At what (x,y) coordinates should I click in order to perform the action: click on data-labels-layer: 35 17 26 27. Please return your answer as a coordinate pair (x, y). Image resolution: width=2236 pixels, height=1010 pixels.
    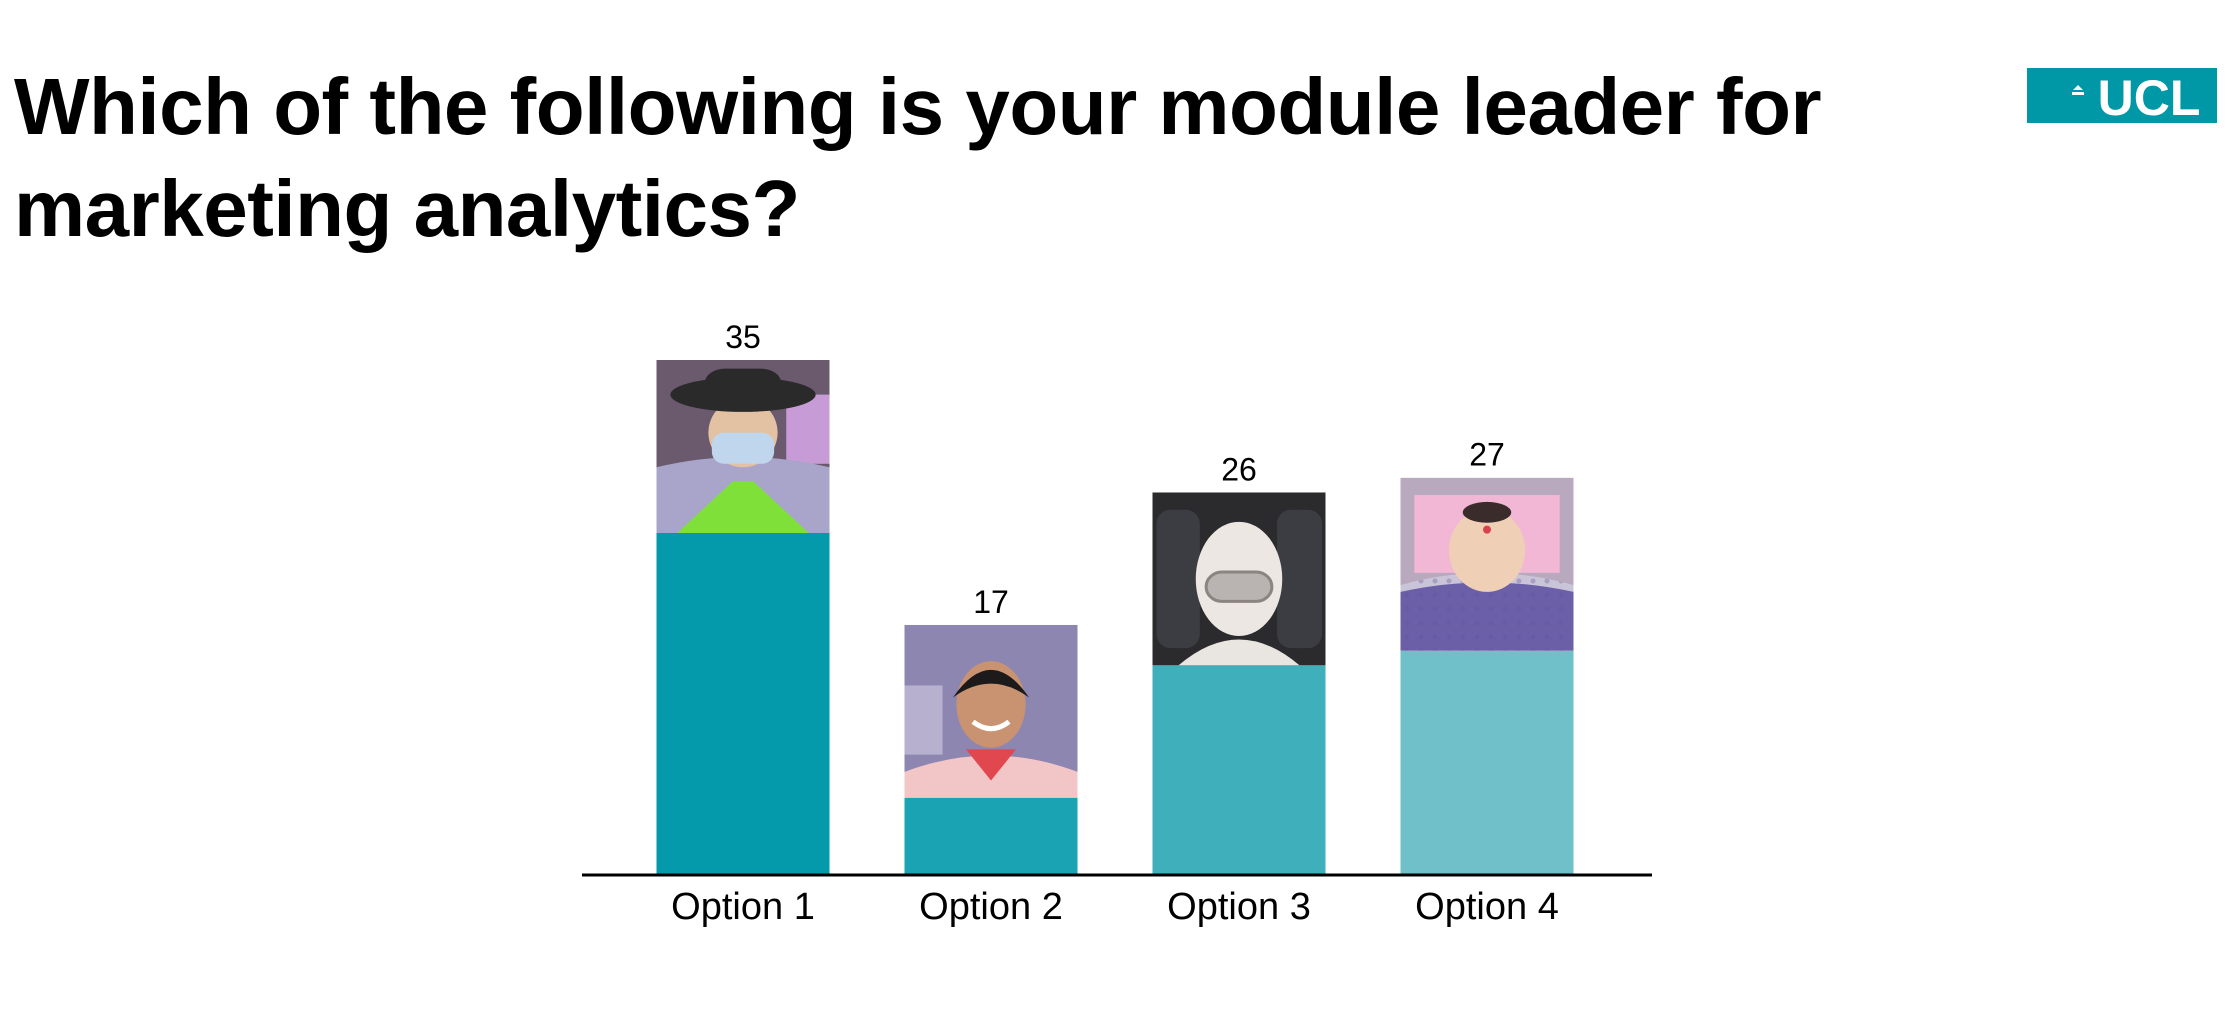
    Looking at the image, I should click on (1115, 469).